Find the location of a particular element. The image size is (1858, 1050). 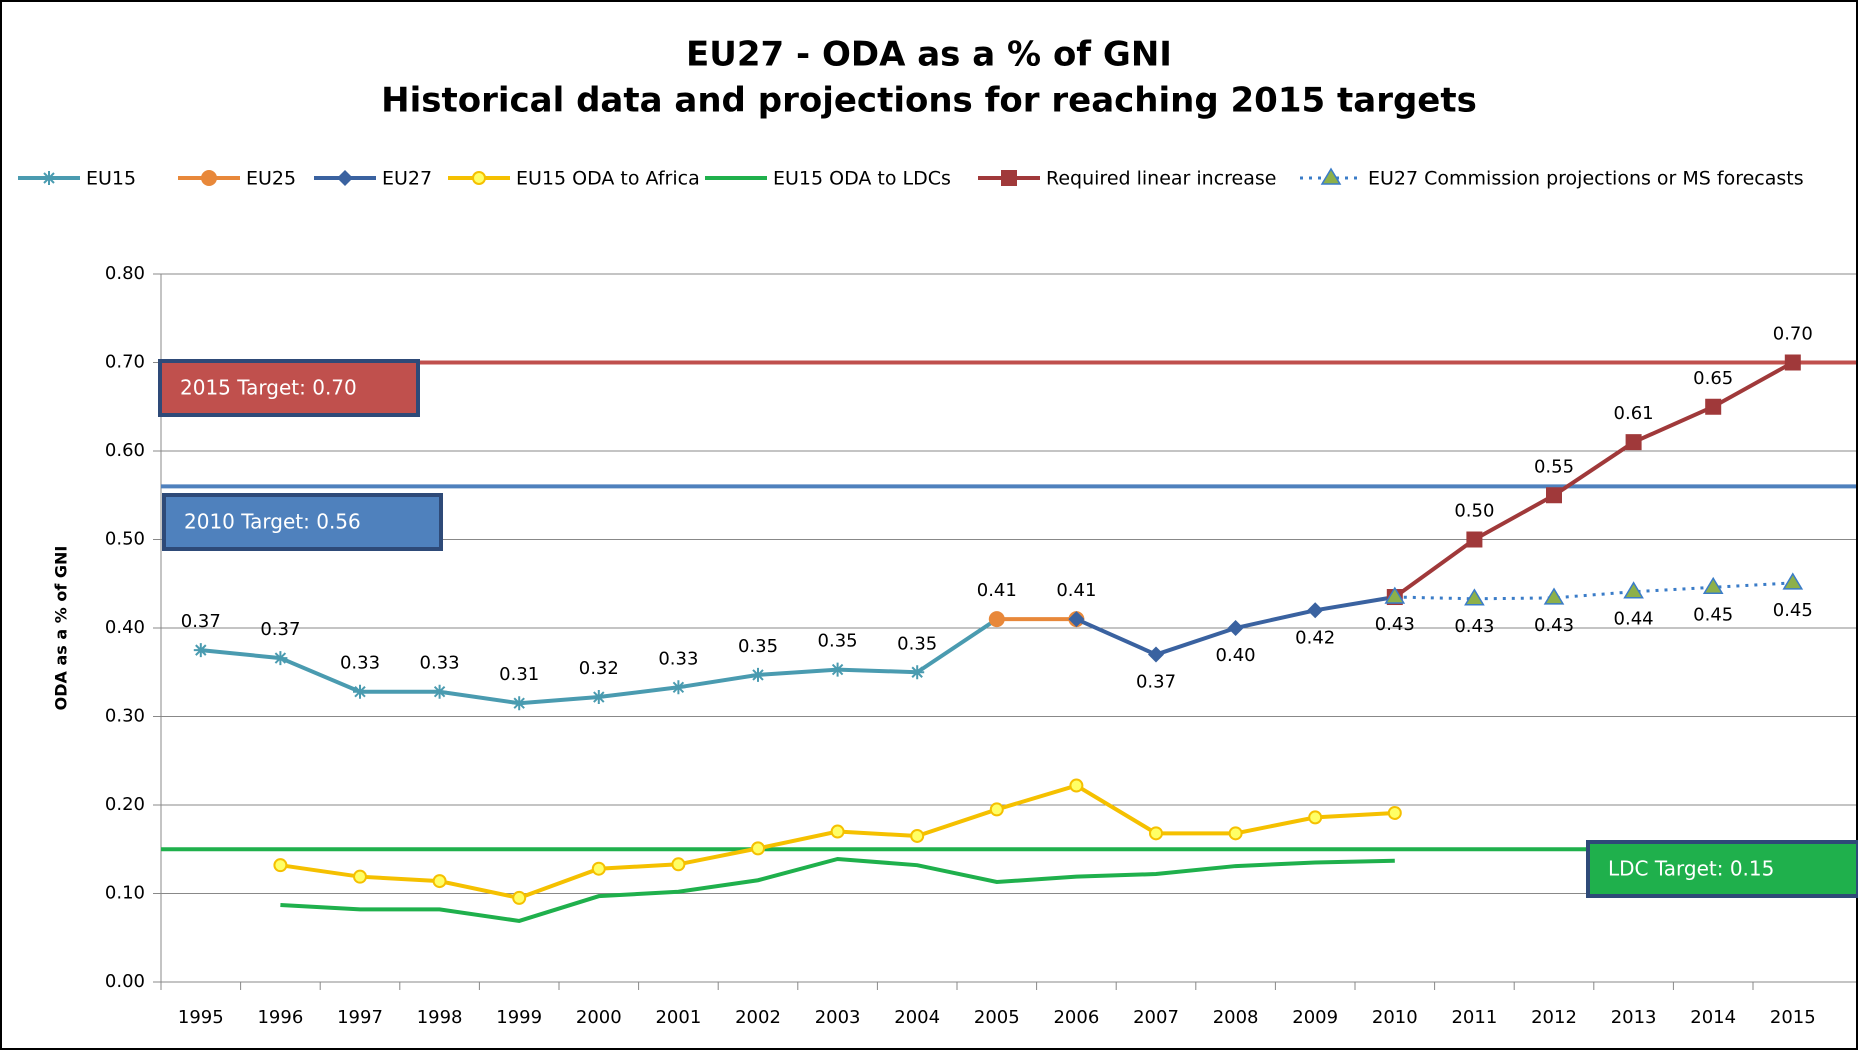

x-tick-label: 2004 is located at coordinates (917, 1017).